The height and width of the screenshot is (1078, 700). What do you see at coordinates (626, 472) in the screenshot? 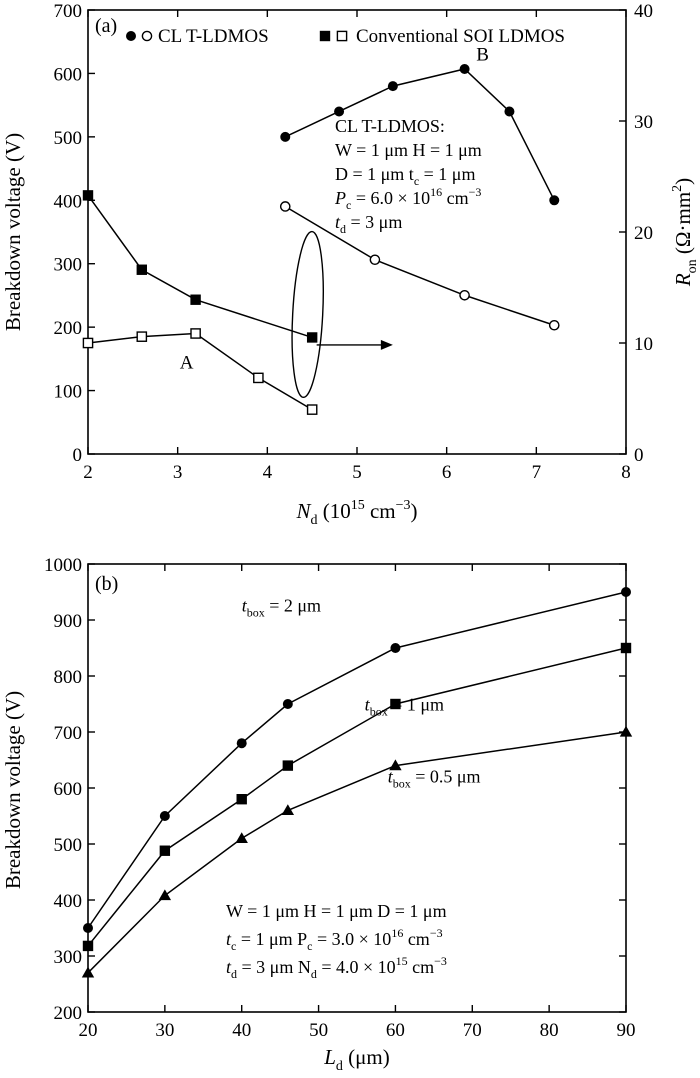
I see `x-tick-label: 8` at bounding box center [626, 472].